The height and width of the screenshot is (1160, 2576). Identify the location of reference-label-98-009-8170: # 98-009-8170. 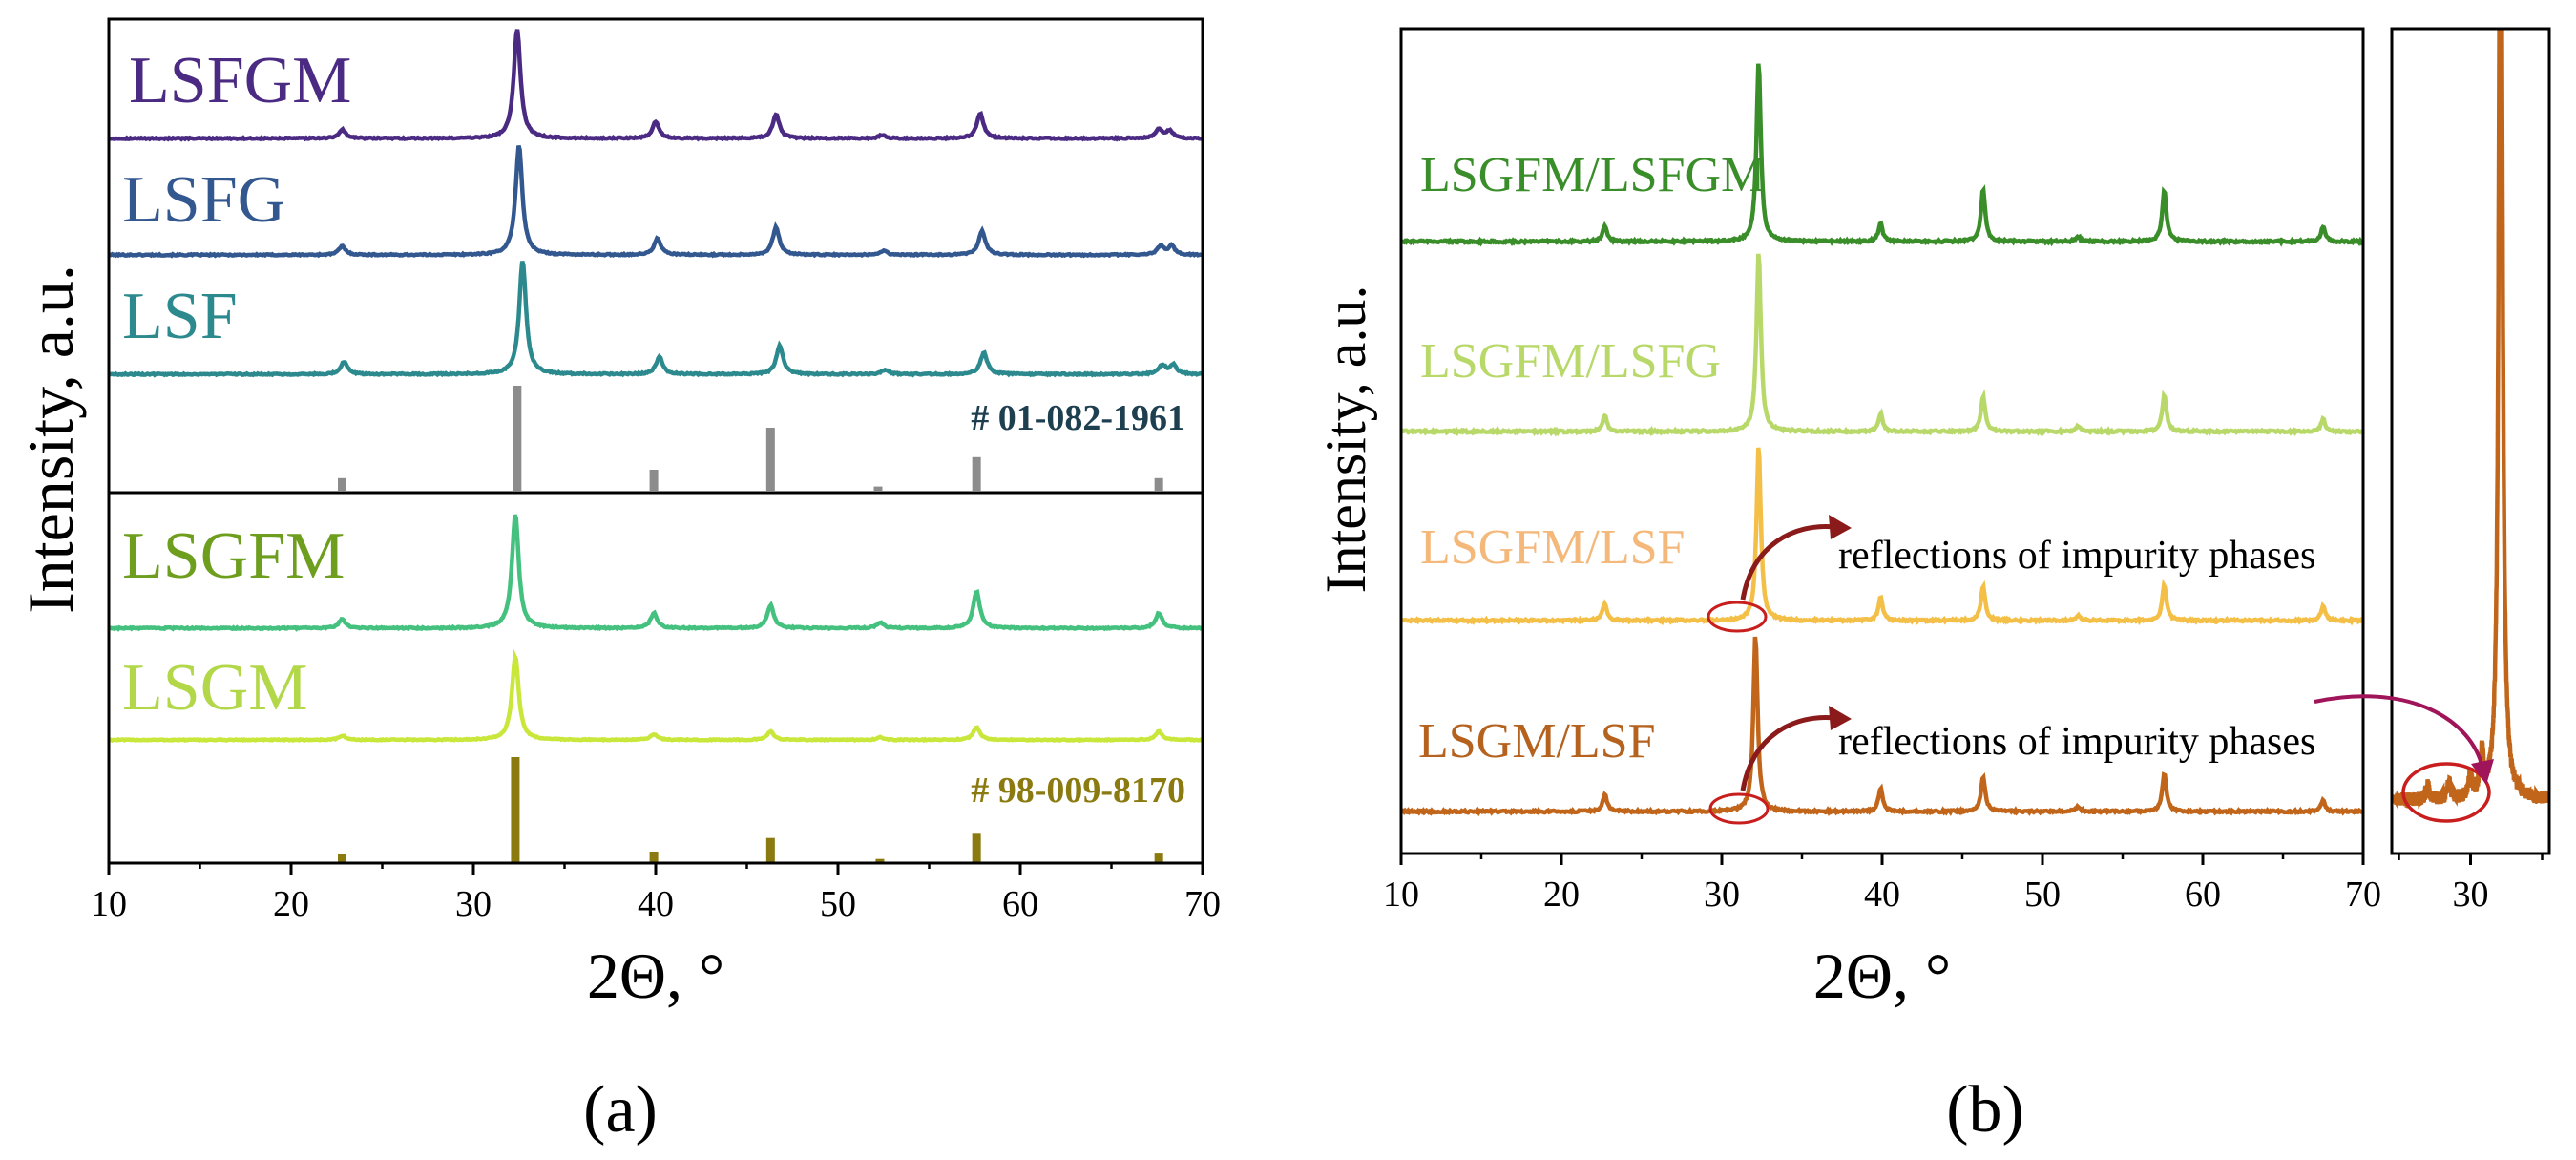
(1078, 790).